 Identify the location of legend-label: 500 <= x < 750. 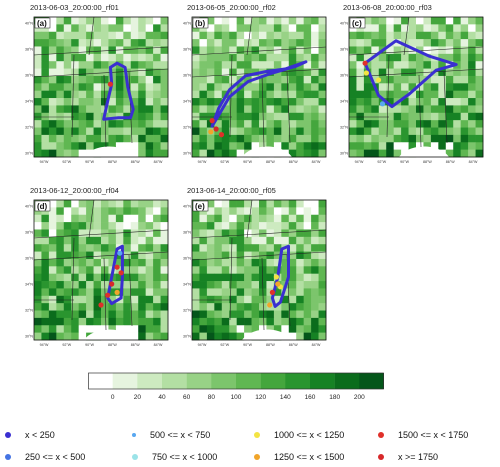
(180, 435).